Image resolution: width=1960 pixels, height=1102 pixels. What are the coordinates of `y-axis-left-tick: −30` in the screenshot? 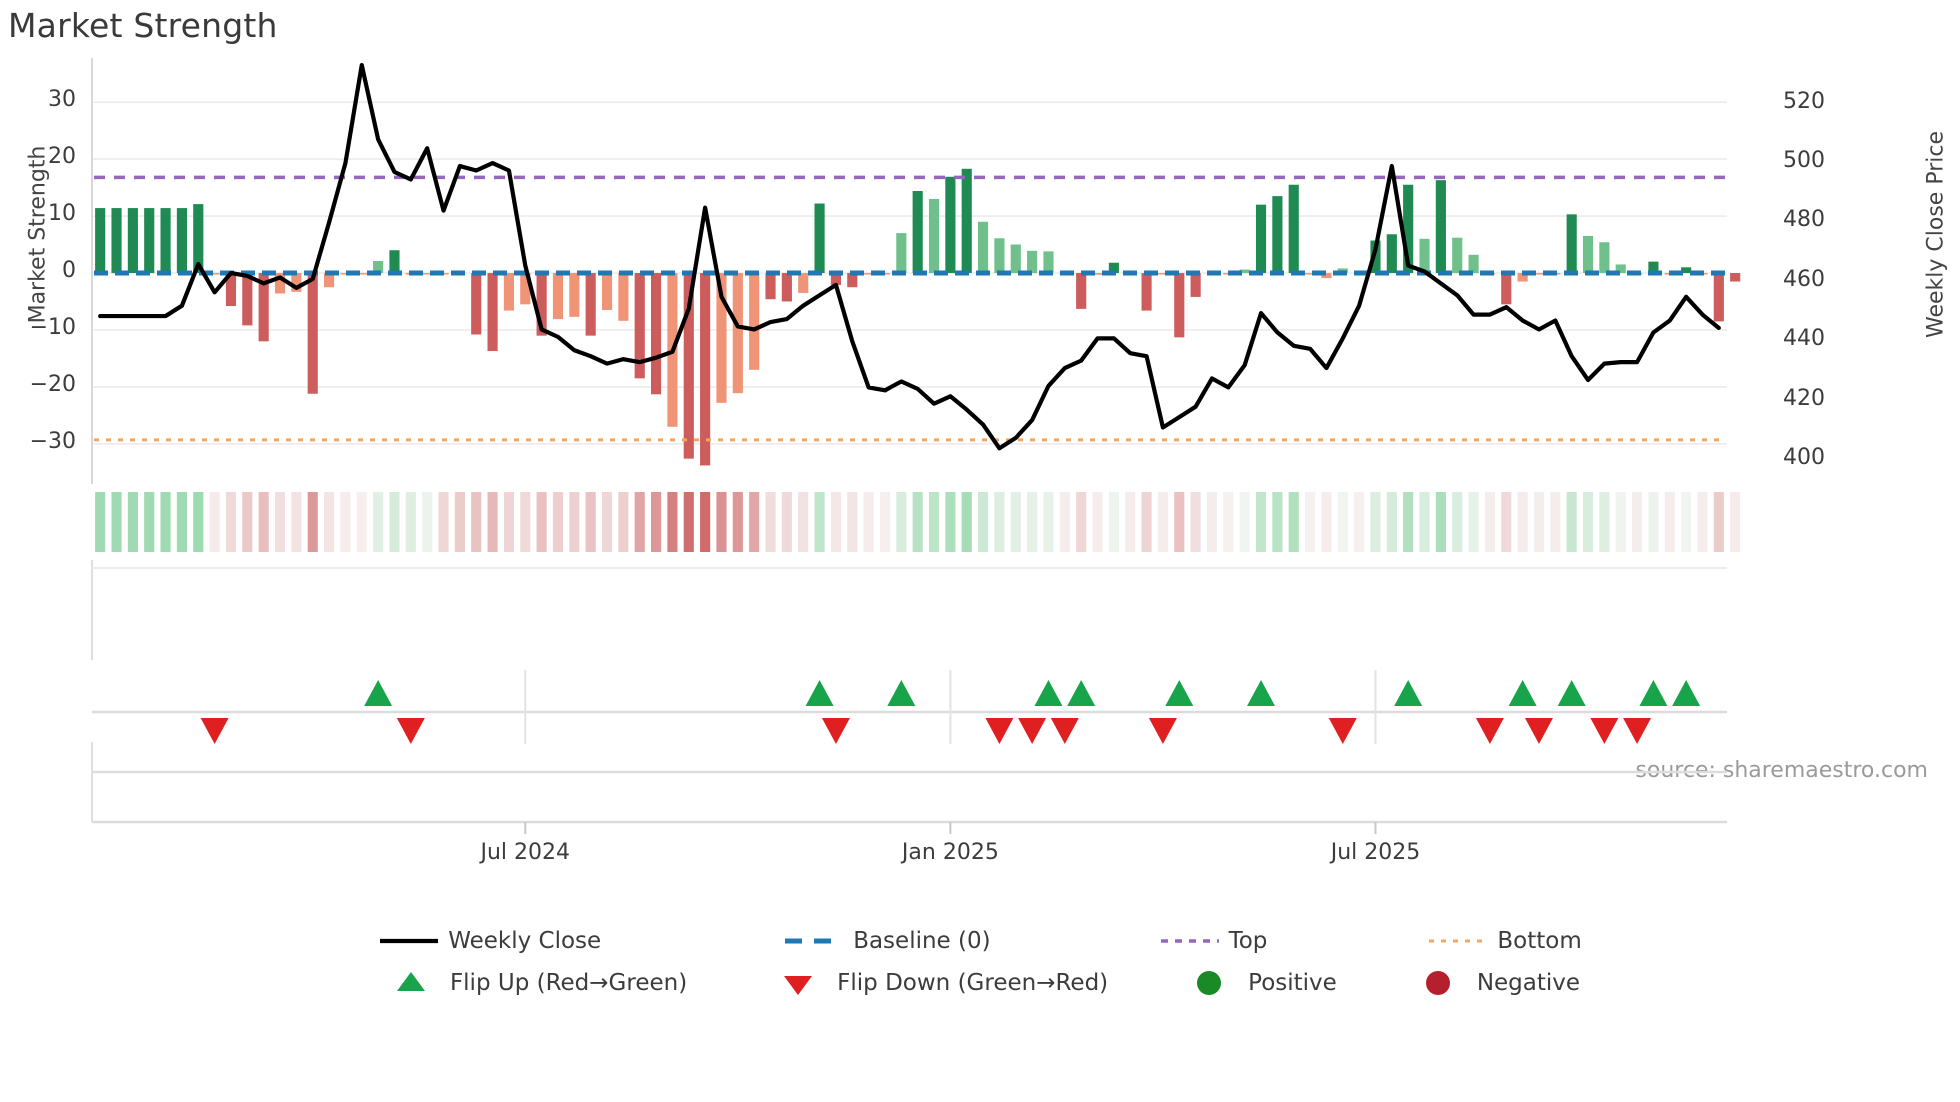 It's located at (52, 441).